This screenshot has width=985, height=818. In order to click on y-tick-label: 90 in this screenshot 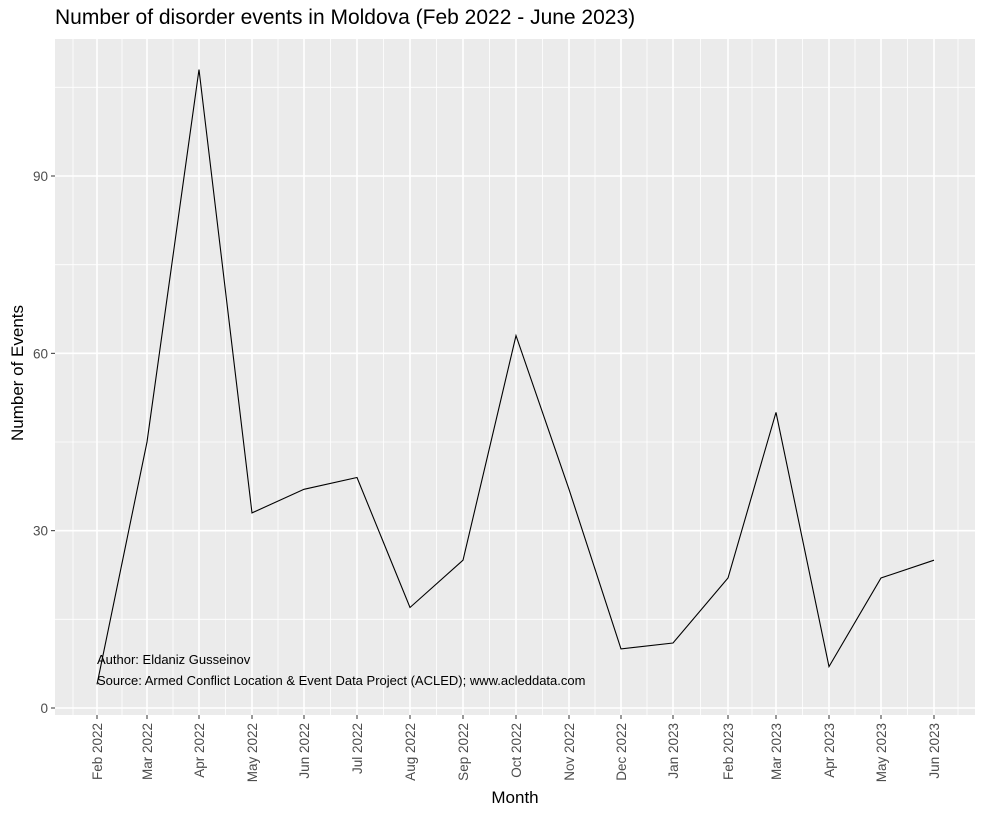, I will do `click(40, 176)`.